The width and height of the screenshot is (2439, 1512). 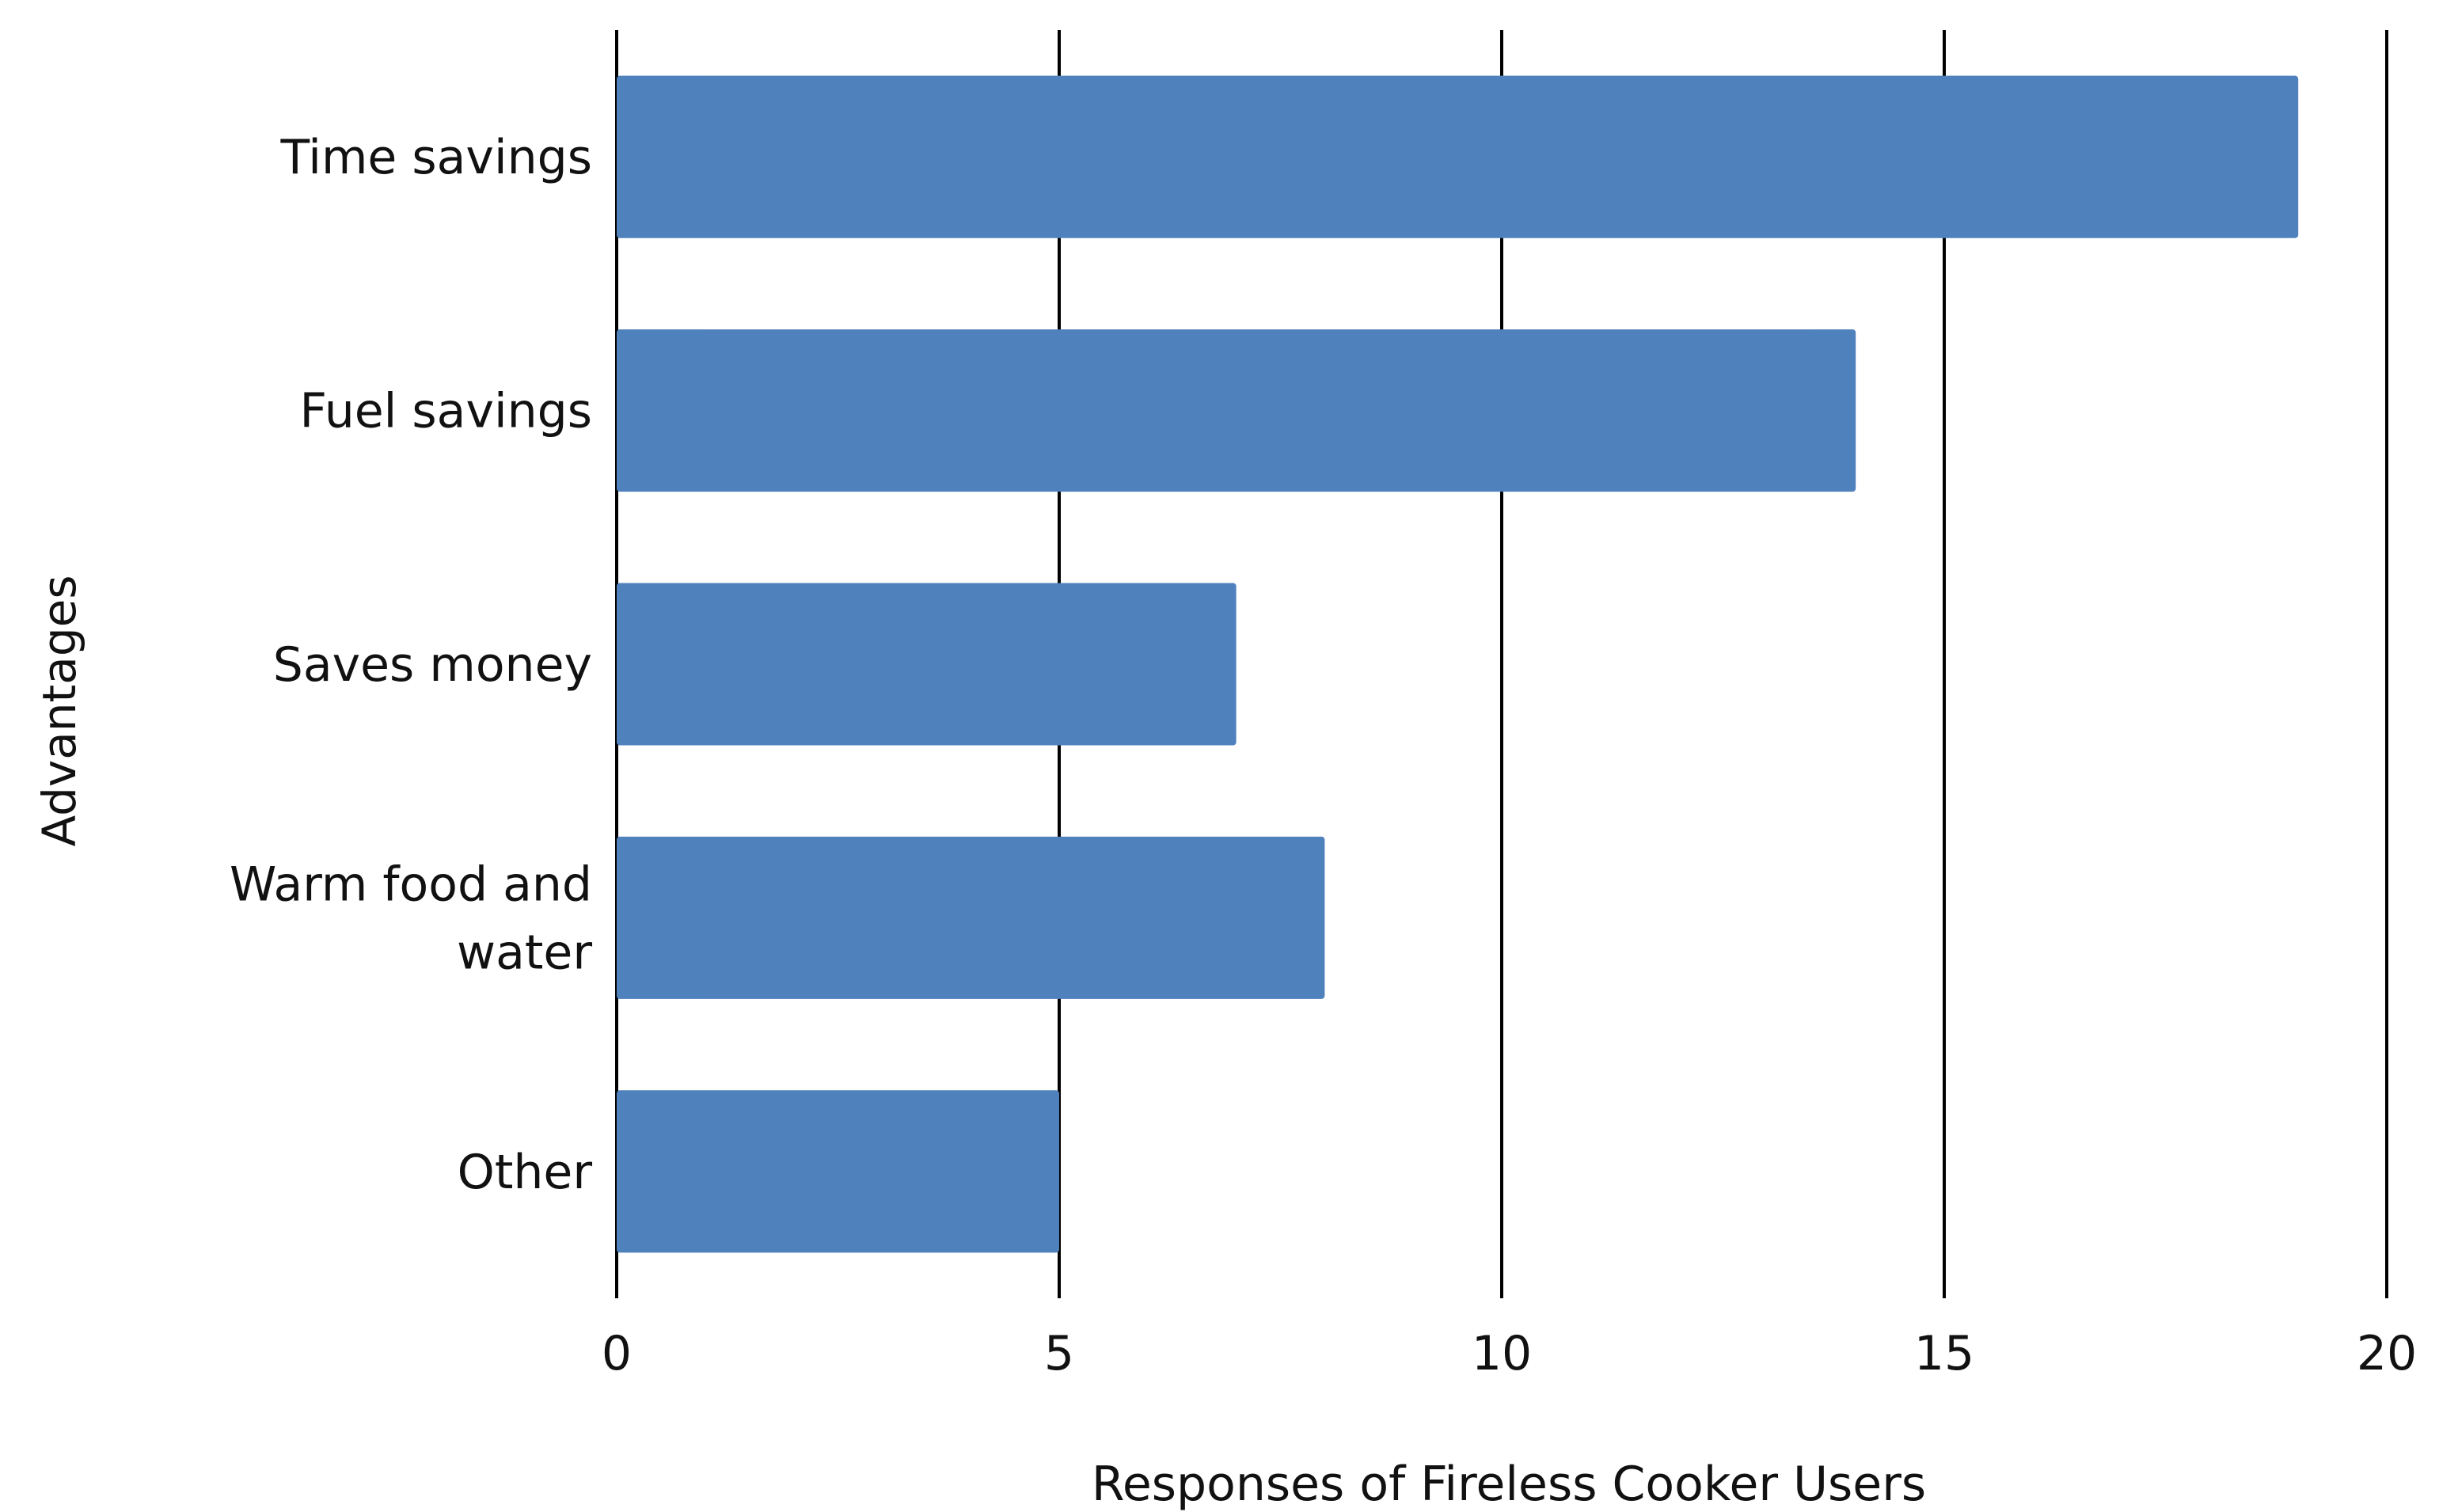 I want to click on category-label-2: Saves money, so click(x=433, y=665).